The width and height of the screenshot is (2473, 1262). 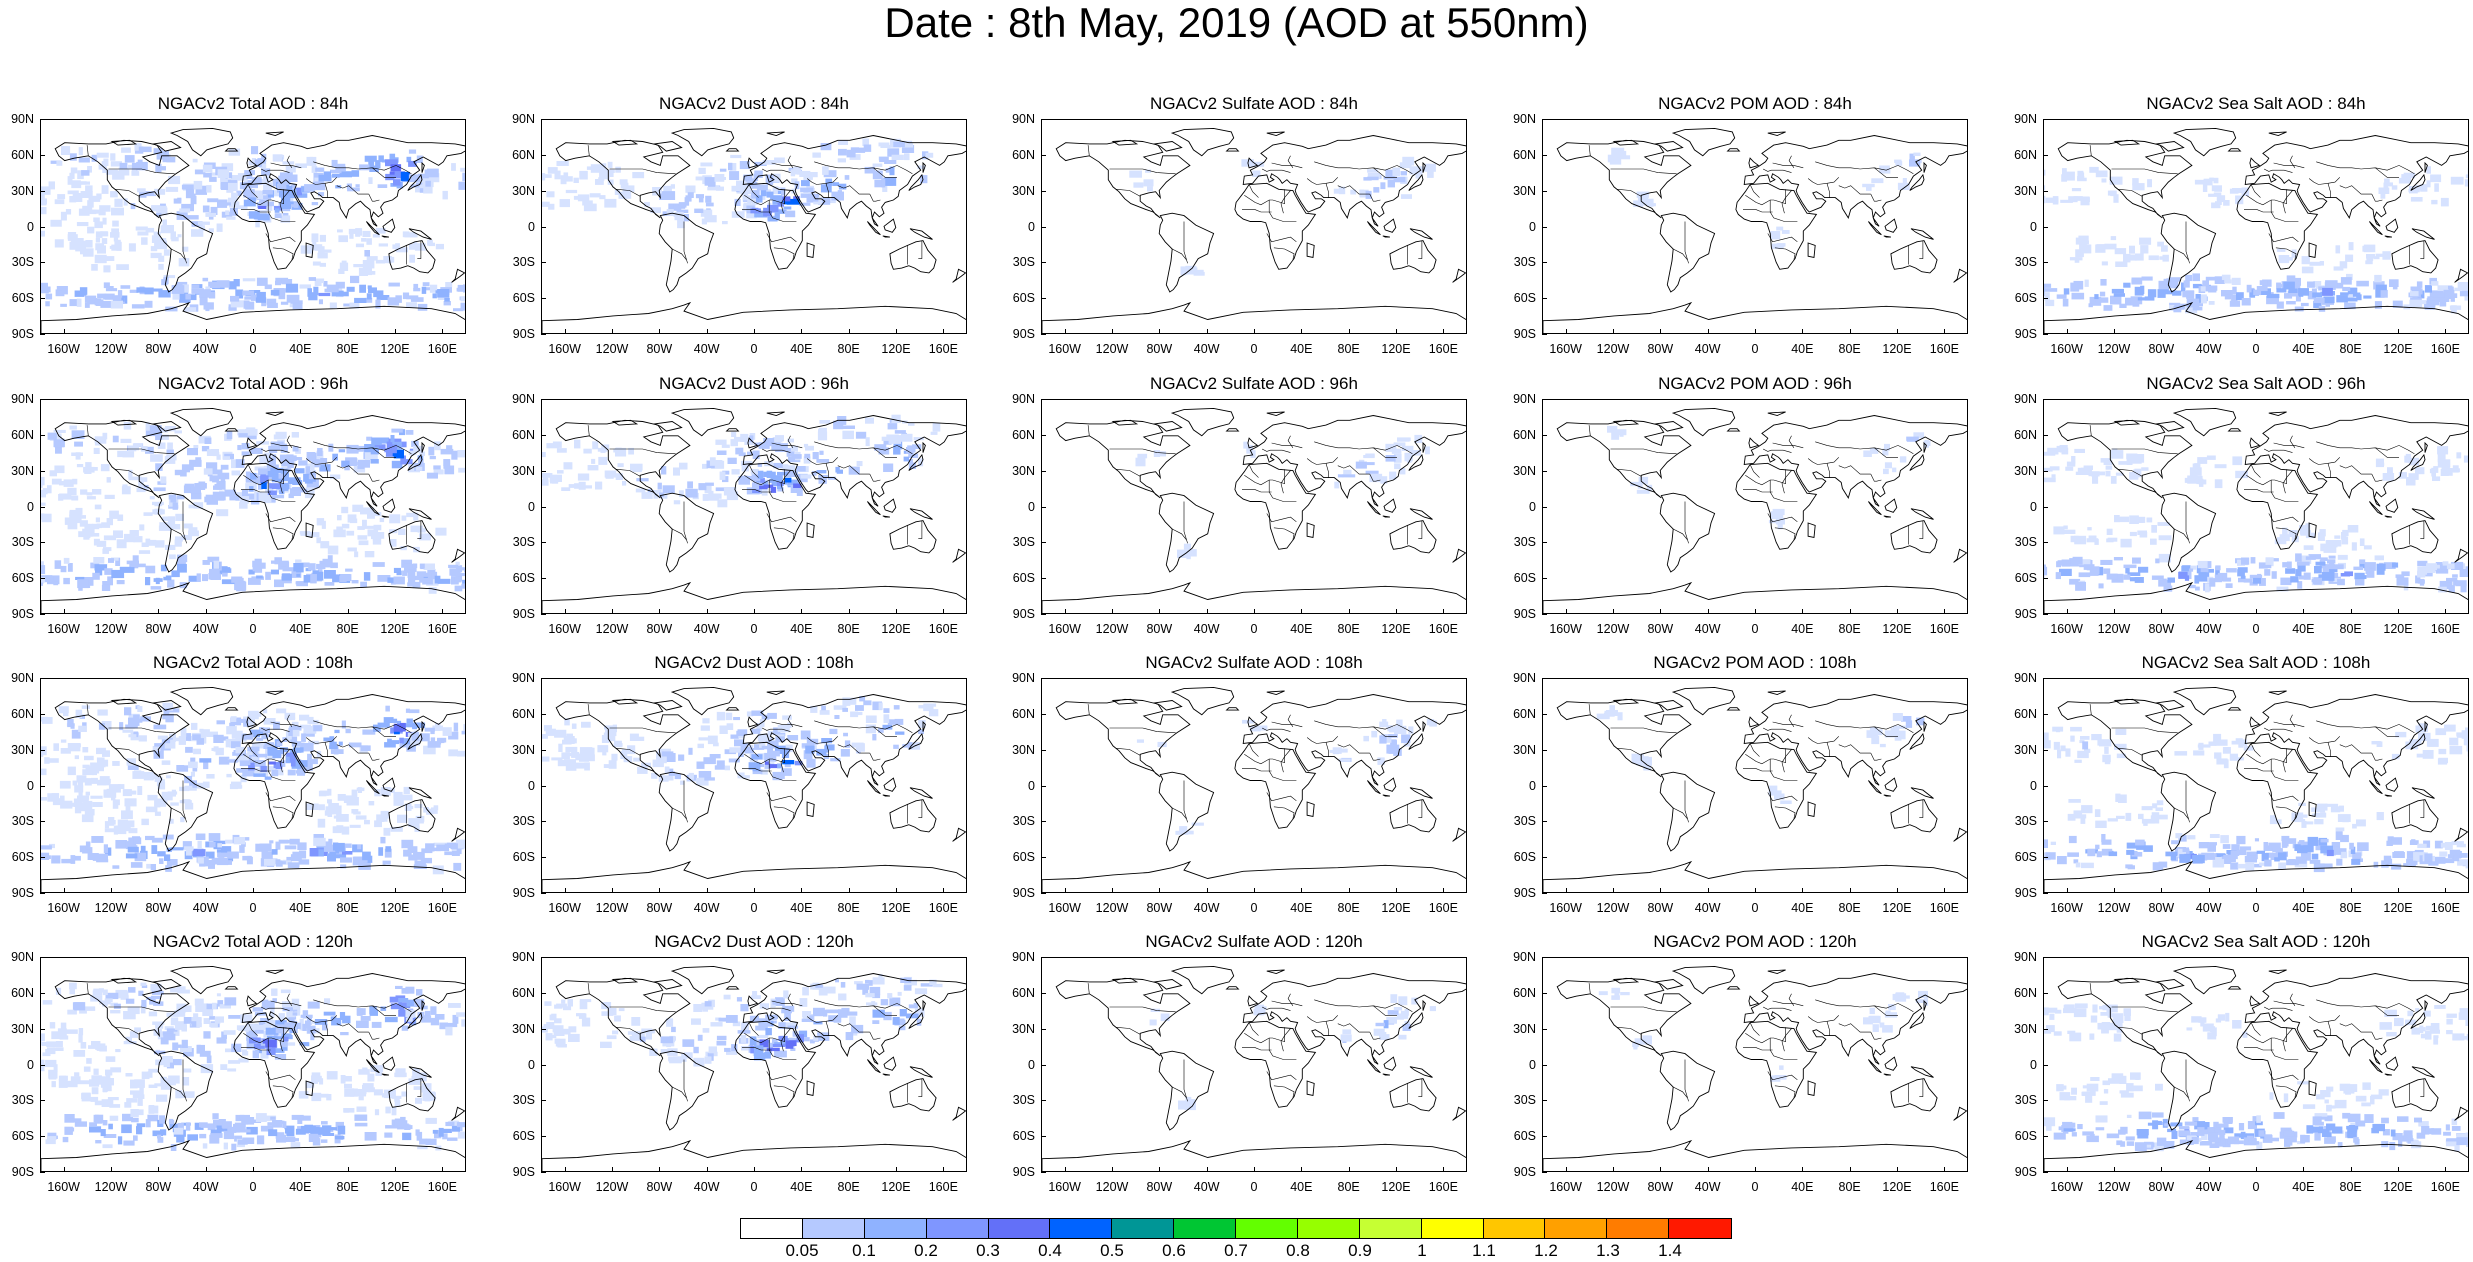 I want to click on colorbar-label: 0.4, so click(x=1050, y=1251).